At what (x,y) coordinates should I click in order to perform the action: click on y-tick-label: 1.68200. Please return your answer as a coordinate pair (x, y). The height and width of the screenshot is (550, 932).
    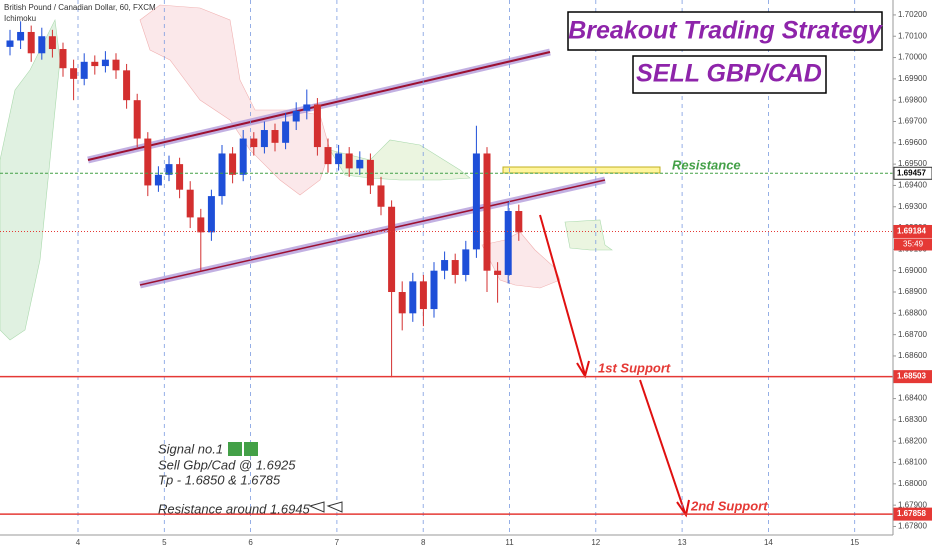
    Looking at the image, I should click on (912, 440).